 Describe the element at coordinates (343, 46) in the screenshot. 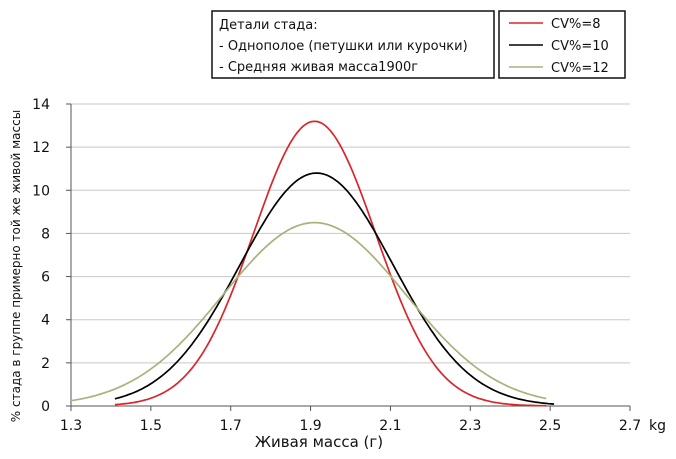

I see `info-box-line-1: - Однополое (петушки или курочки)` at that location.